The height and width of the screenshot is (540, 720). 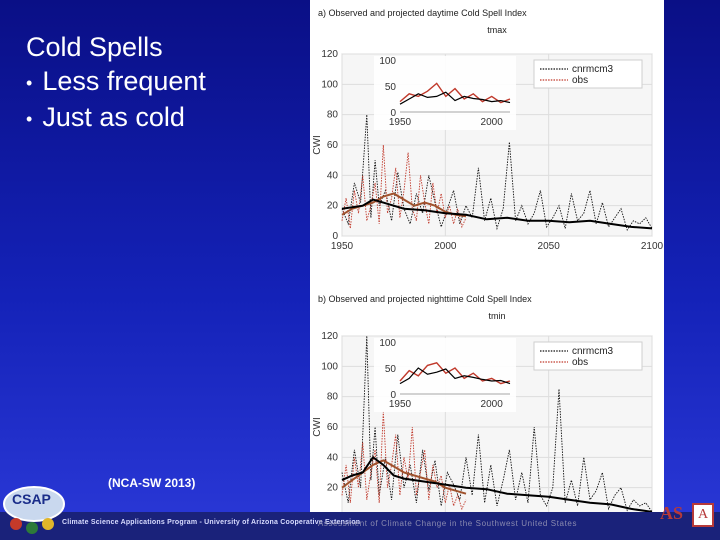 I want to click on slide-title: Cold Spells, so click(x=94, y=47).